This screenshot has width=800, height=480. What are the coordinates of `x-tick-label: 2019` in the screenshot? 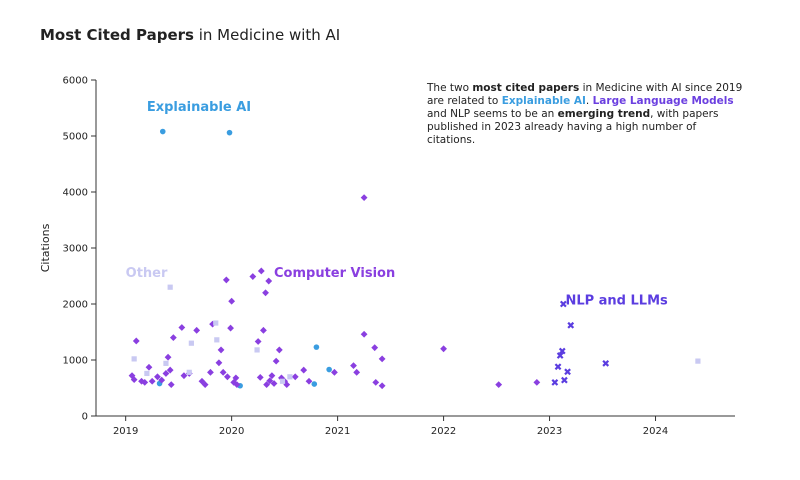 It's located at (125, 431).